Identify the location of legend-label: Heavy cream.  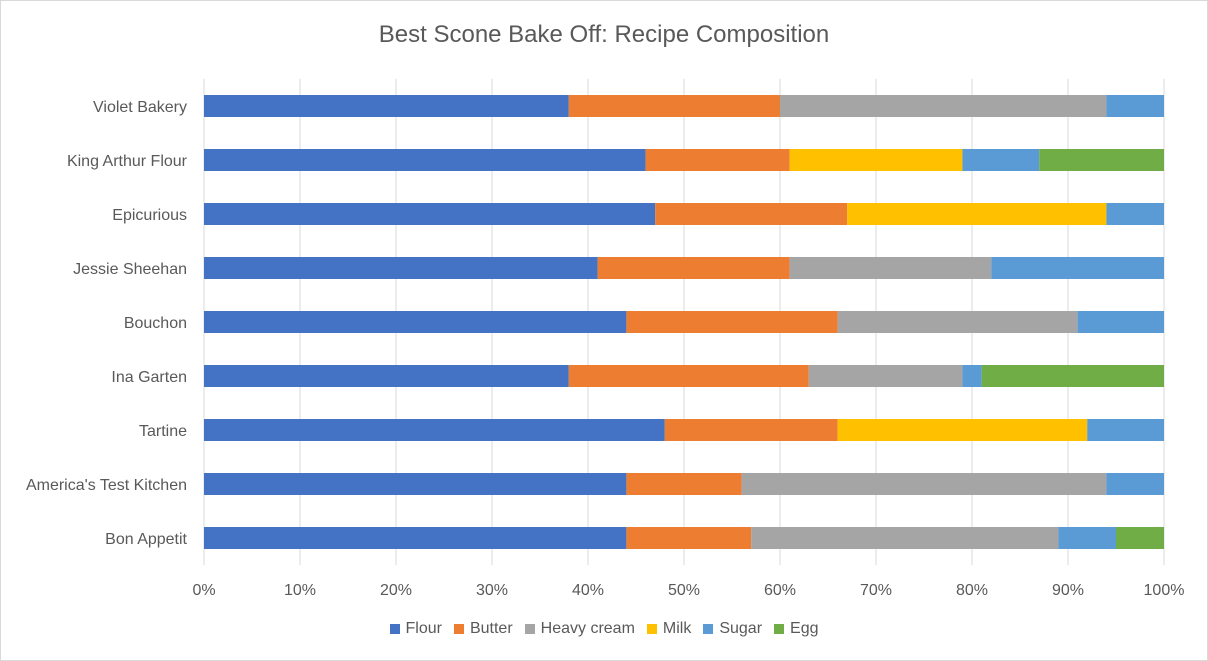
(587, 628).